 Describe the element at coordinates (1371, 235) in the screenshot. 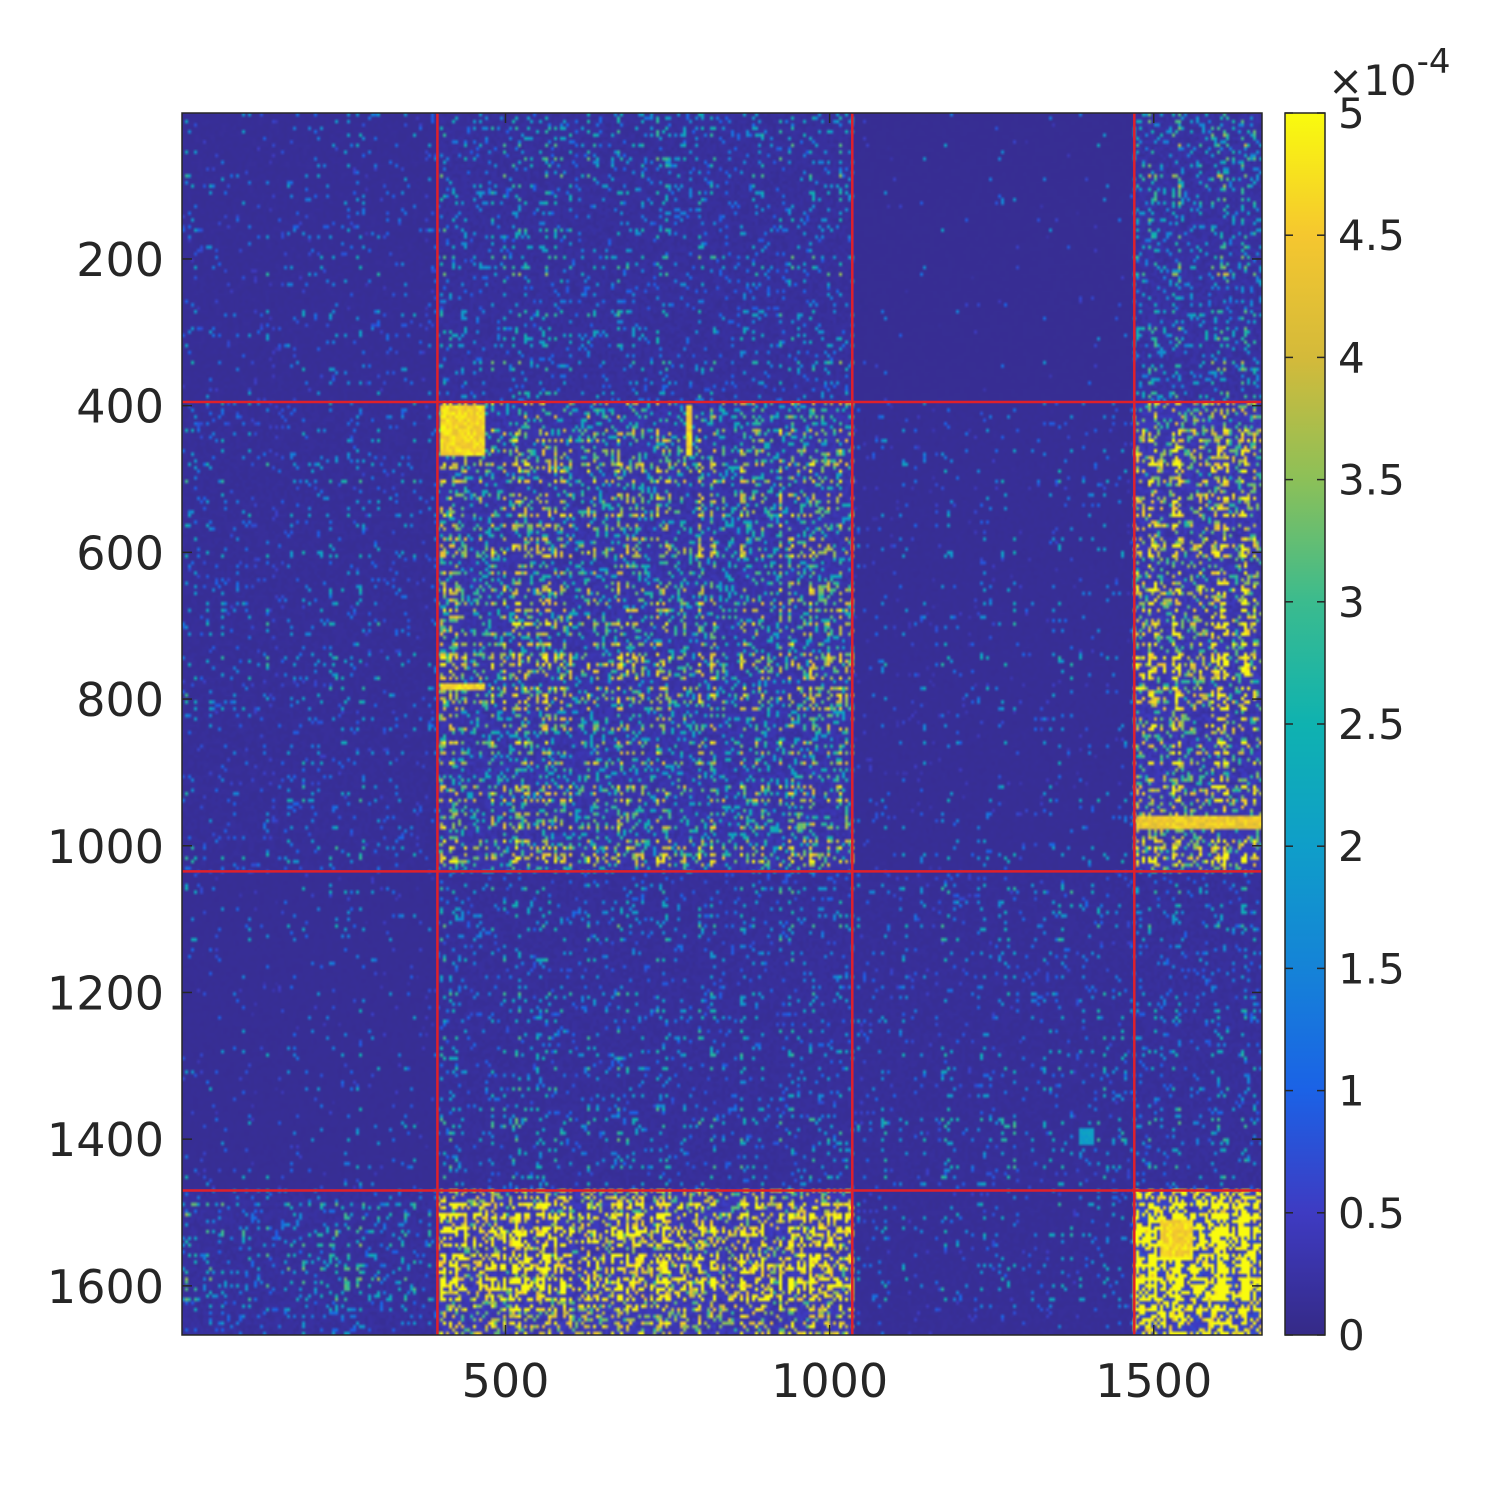

I see `colorbar-tick-label: 4.5` at that location.